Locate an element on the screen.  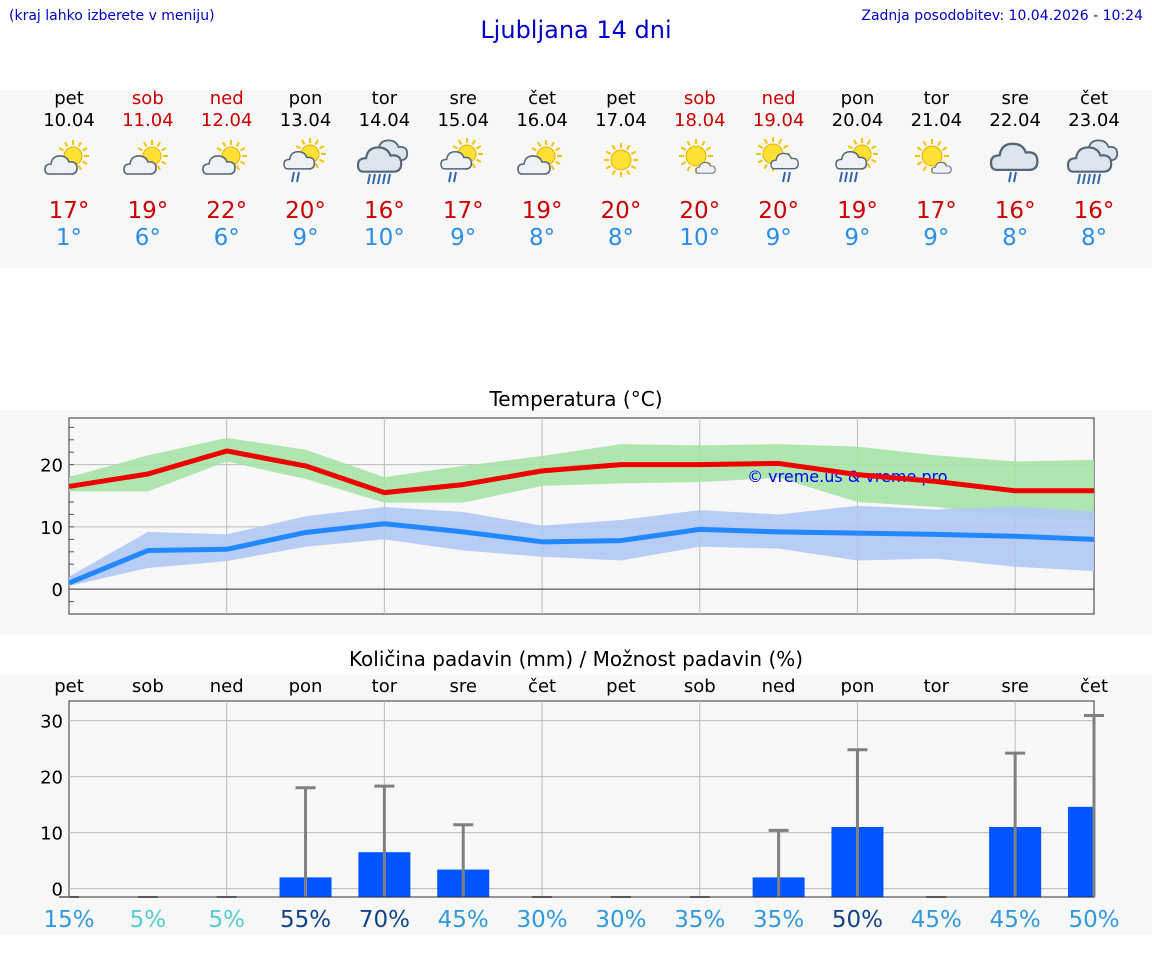
sun-icon is located at coordinates (620, 160).